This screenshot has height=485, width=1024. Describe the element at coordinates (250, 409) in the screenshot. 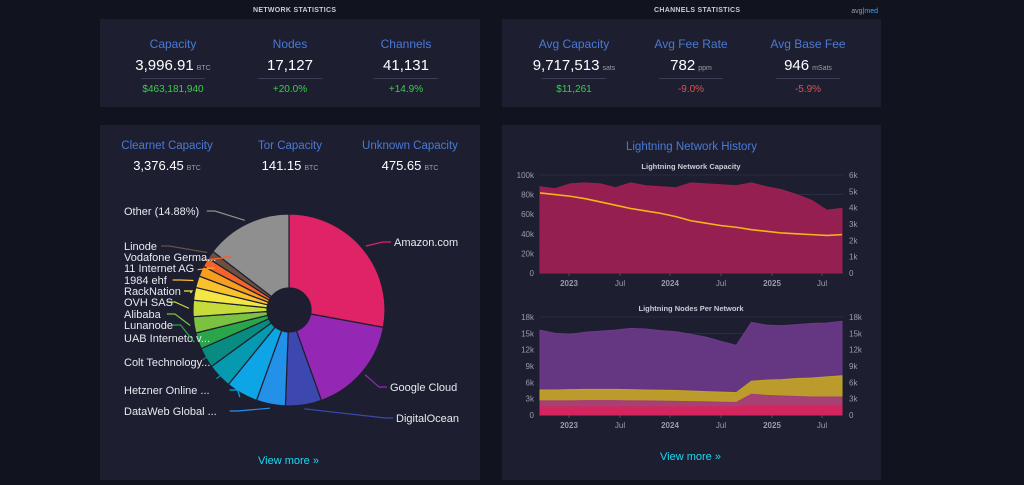

I see `pie-leader-dataweb-global` at that location.